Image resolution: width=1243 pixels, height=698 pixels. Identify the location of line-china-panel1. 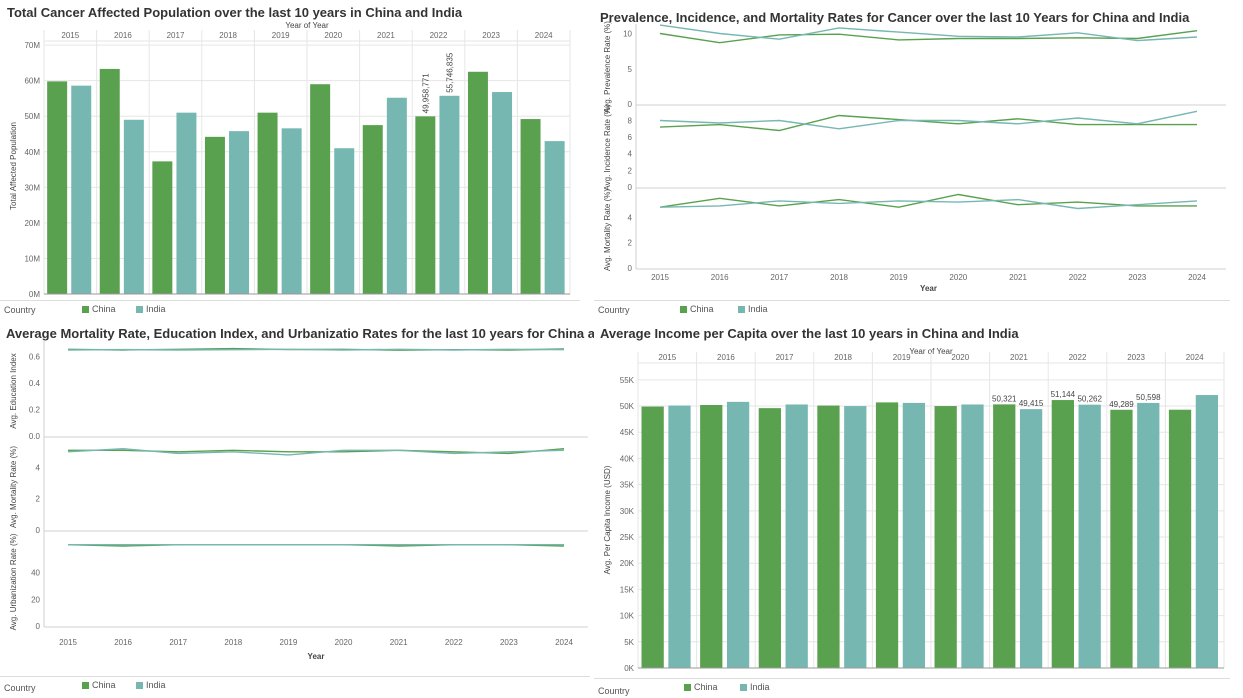
(928, 37).